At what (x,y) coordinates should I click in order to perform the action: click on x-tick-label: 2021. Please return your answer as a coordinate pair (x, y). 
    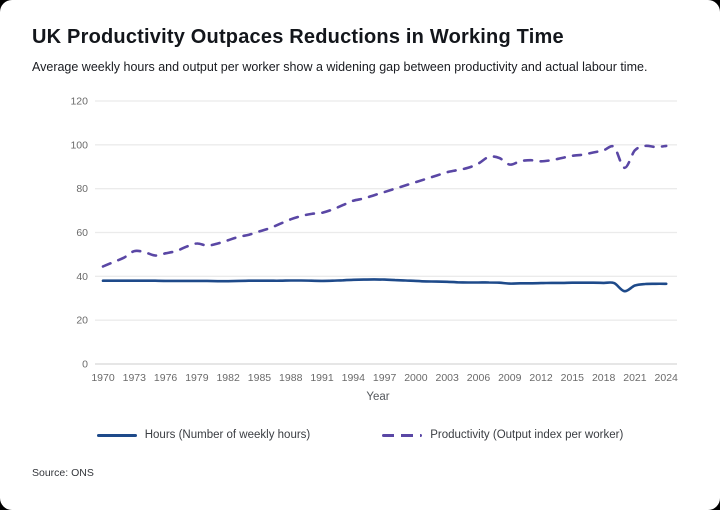
    Looking at the image, I should click on (635, 378).